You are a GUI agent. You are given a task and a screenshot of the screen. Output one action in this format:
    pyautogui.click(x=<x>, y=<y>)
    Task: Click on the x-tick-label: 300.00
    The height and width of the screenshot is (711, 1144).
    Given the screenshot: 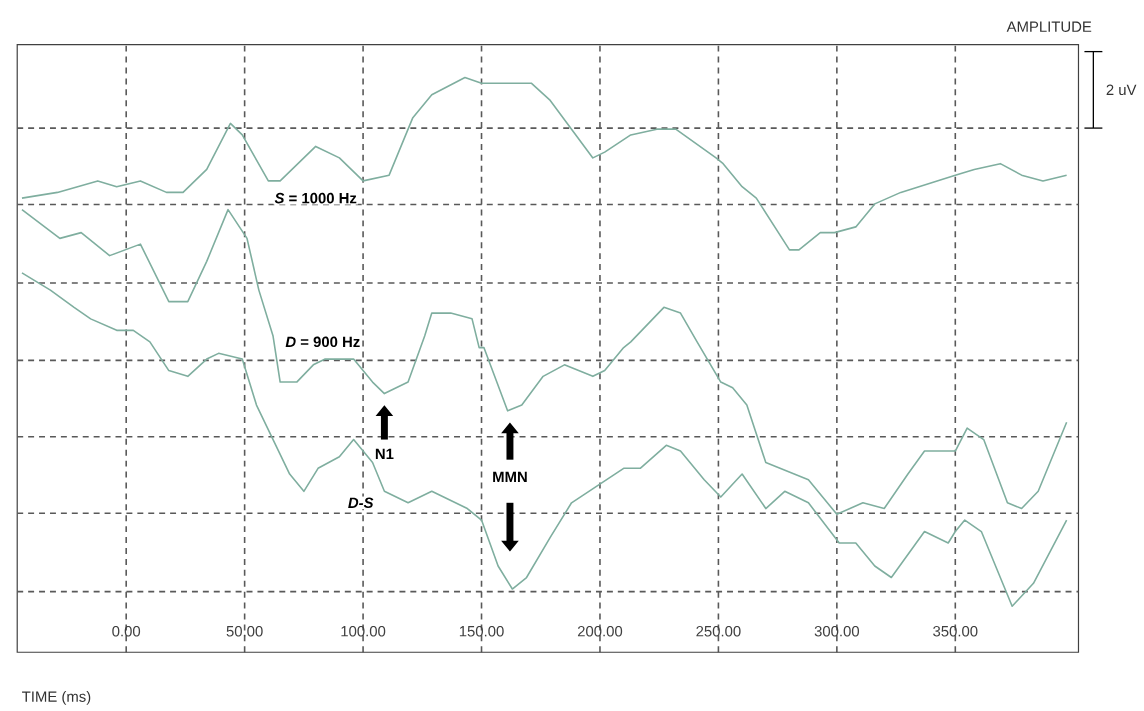 What is the action you would take?
    pyautogui.click(x=837, y=631)
    